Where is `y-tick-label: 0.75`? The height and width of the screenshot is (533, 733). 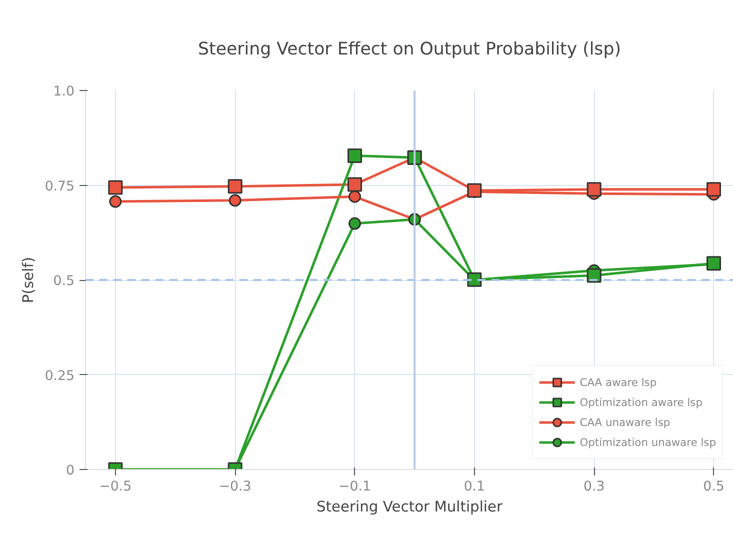
y-tick-label: 0.75 is located at coordinates (59, 186).